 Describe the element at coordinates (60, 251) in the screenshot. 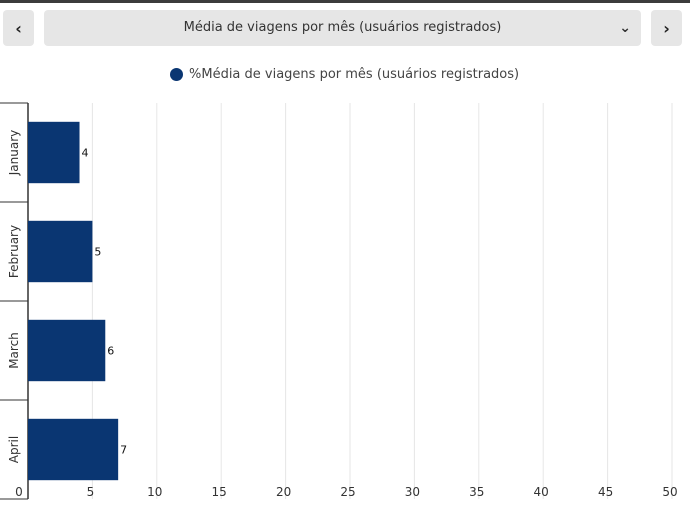

I see `bar-february` at that location.